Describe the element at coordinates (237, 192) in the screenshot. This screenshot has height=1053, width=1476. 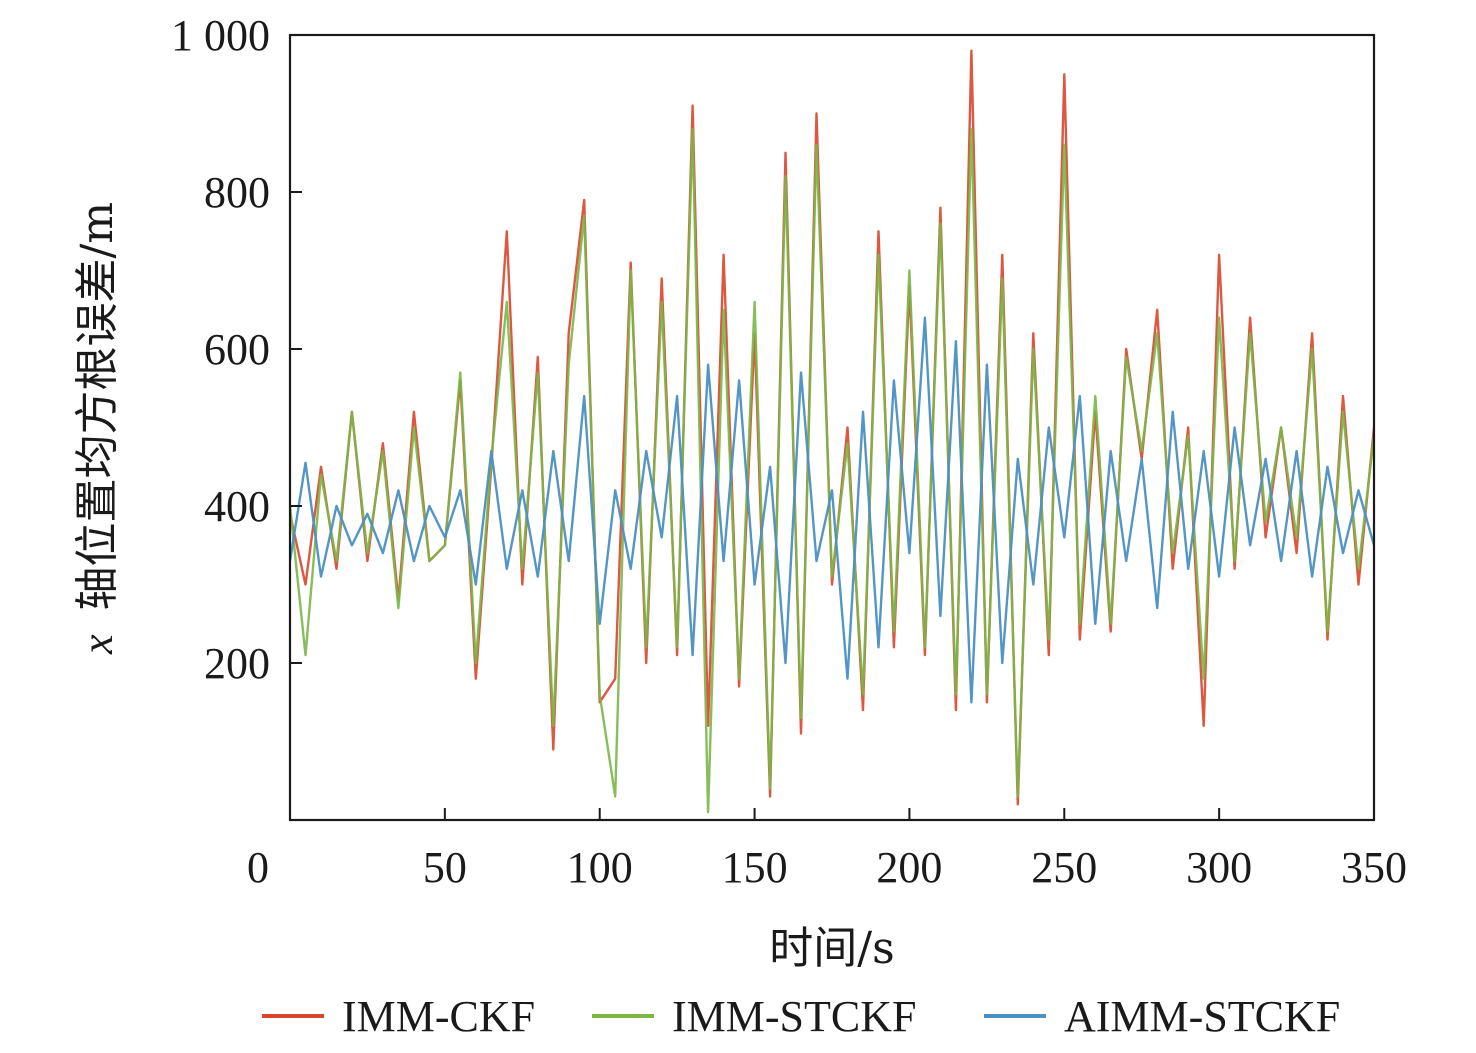
I see `y-tick-label: 800` at that location.